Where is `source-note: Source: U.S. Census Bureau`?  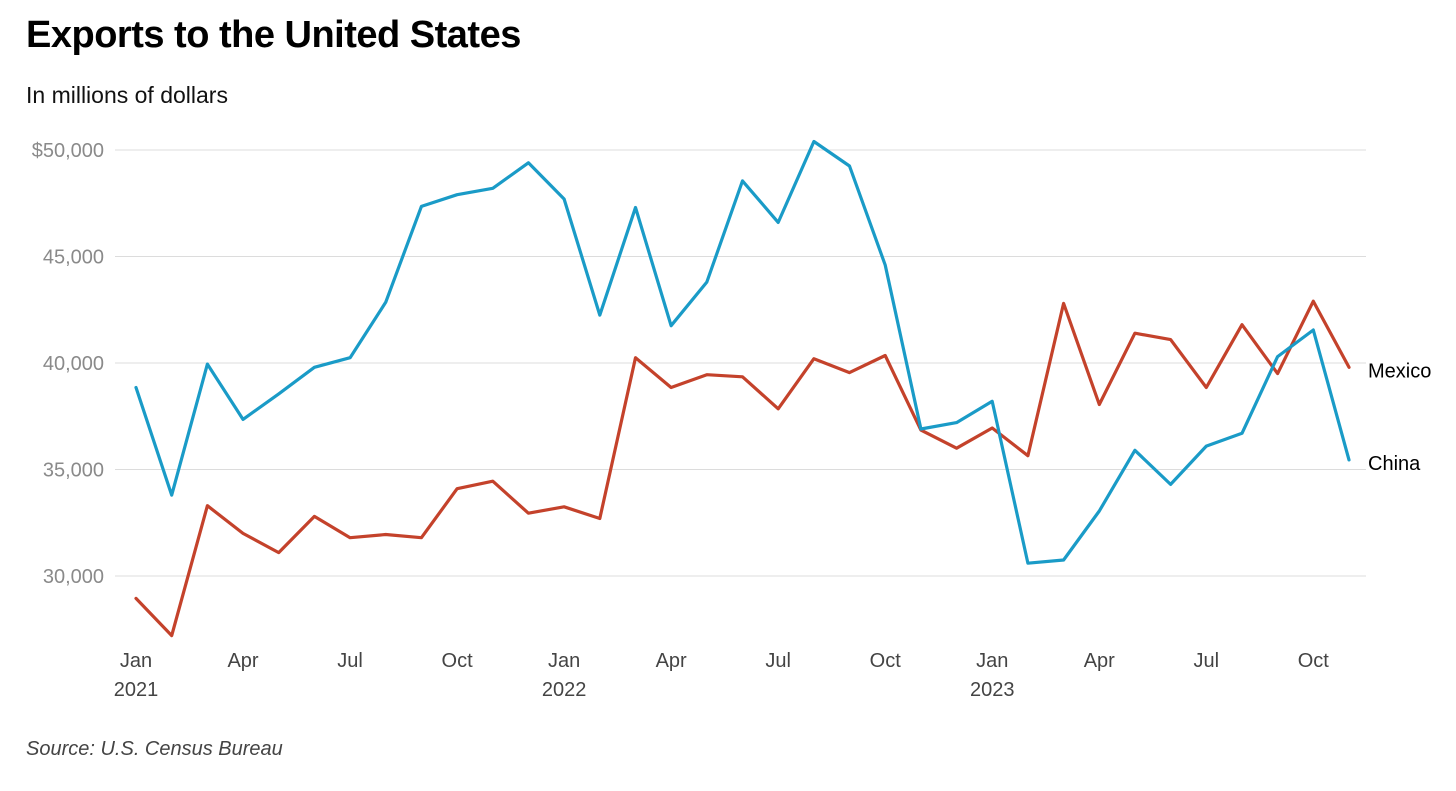 source-note: Source: U.S. Census Bureau is located at coordinates (154, 749).